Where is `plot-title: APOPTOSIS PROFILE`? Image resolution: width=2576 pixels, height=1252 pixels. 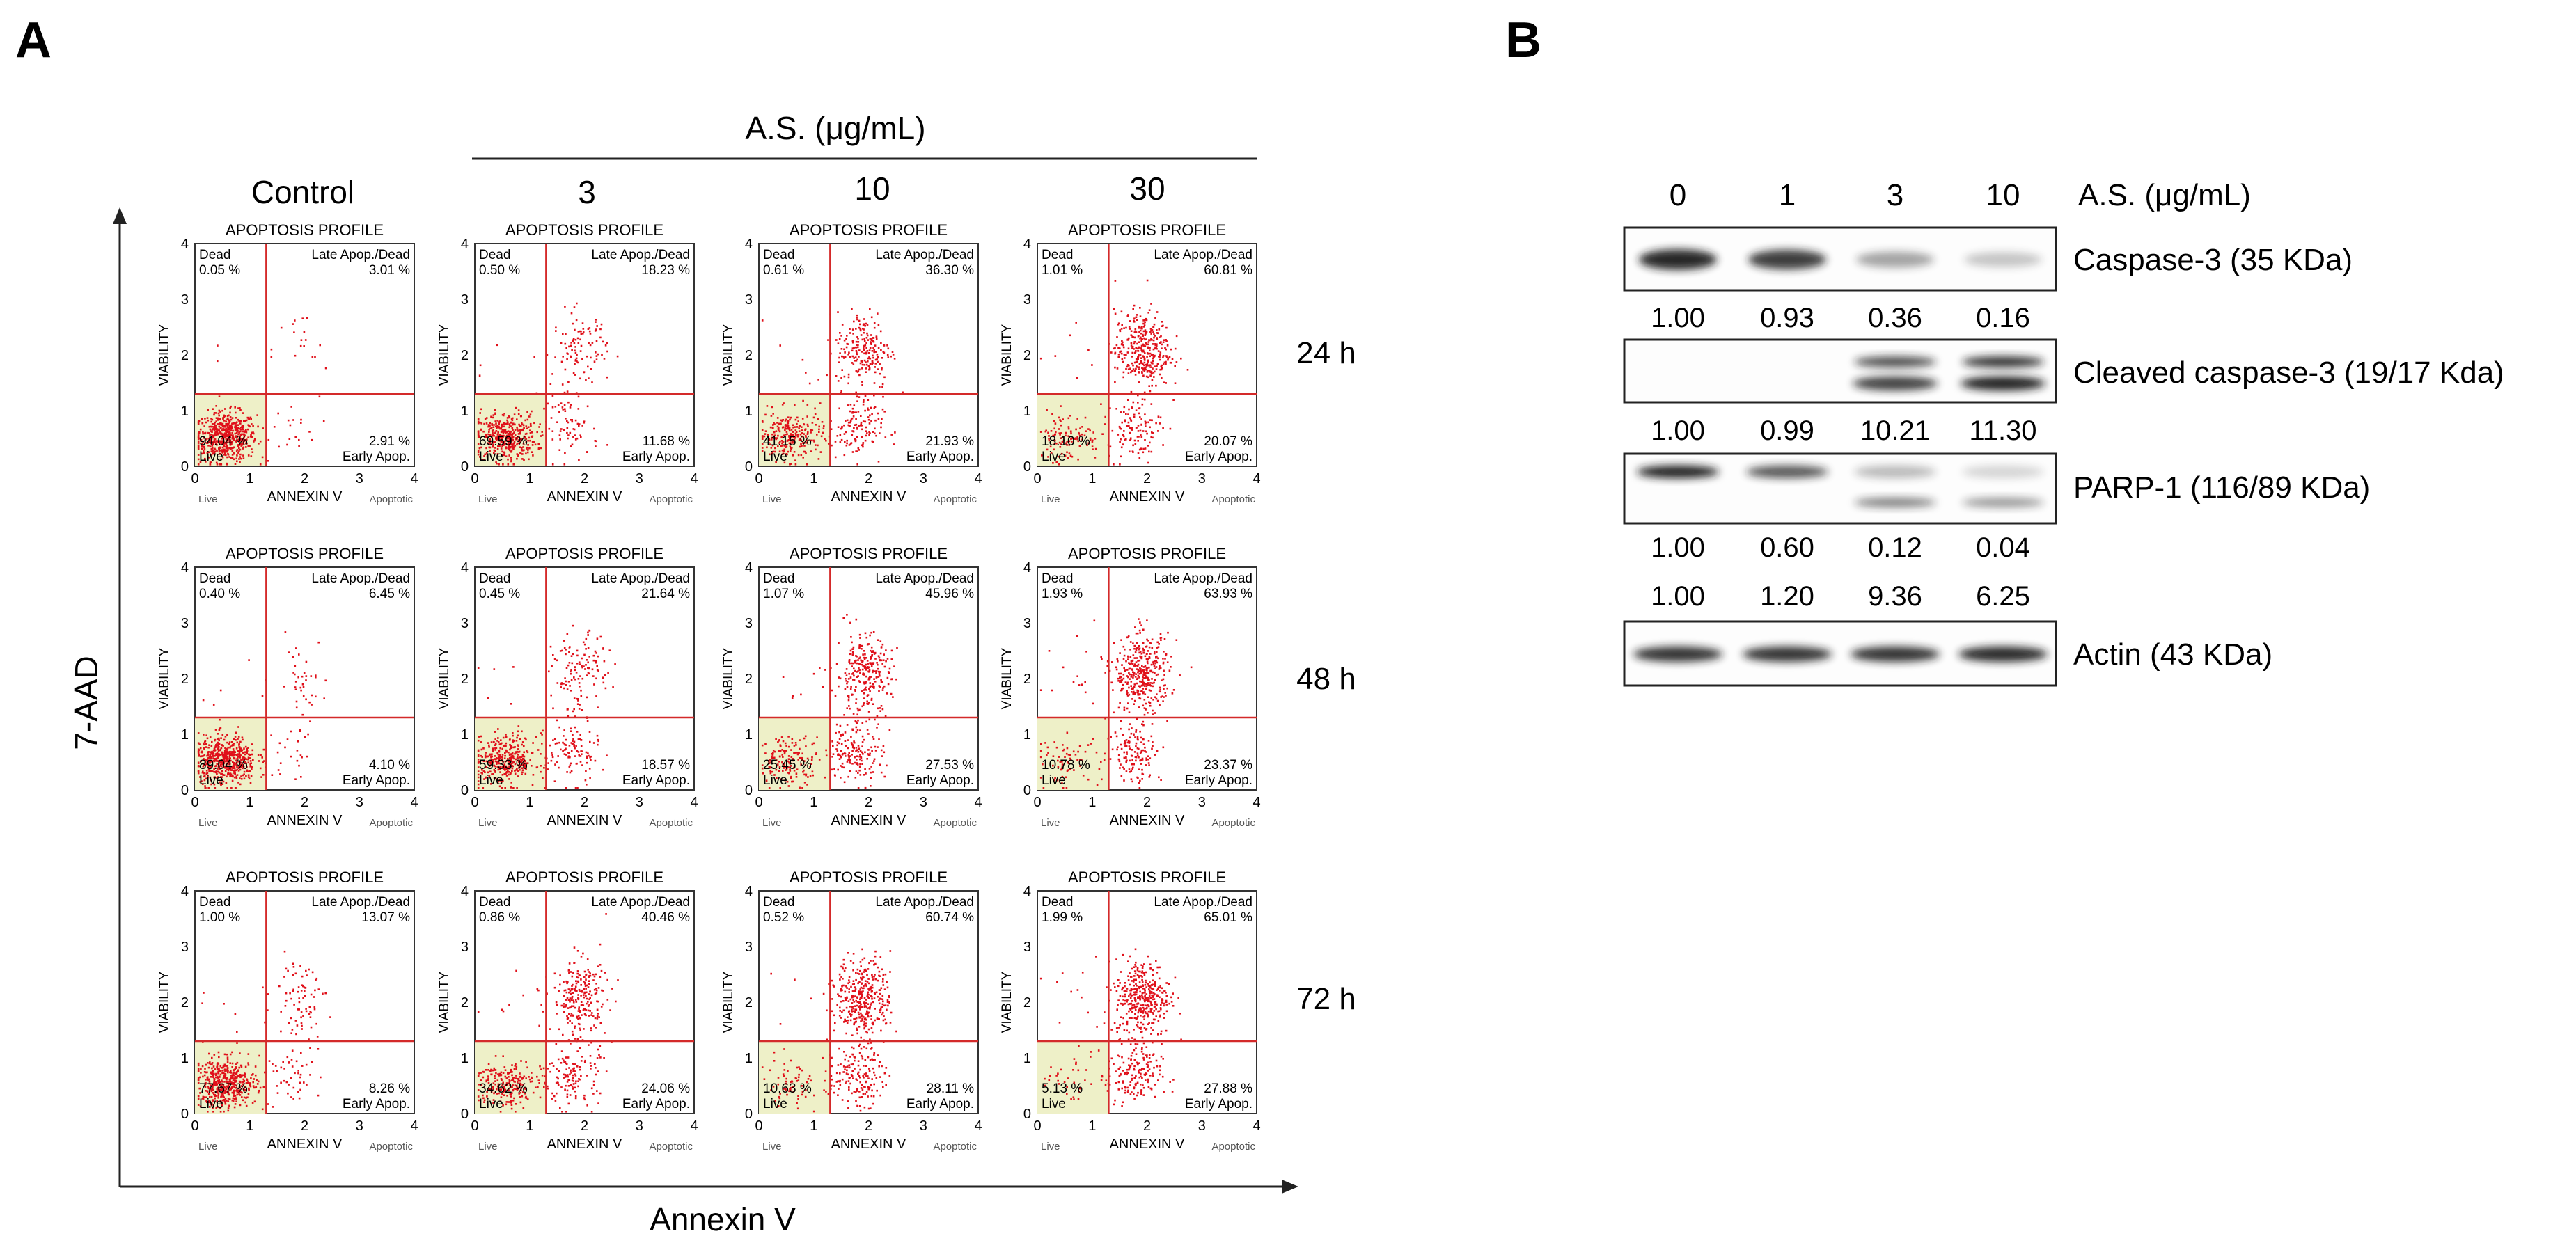
plot-title: APOPTOSIS PROFILE is located at coordinates (1147, 230).